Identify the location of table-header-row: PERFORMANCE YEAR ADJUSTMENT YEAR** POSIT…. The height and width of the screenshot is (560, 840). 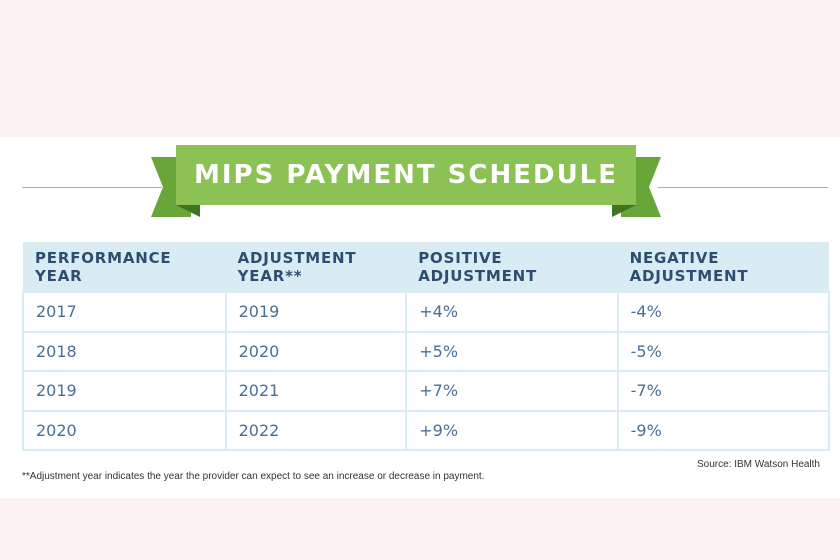
(426, 267).